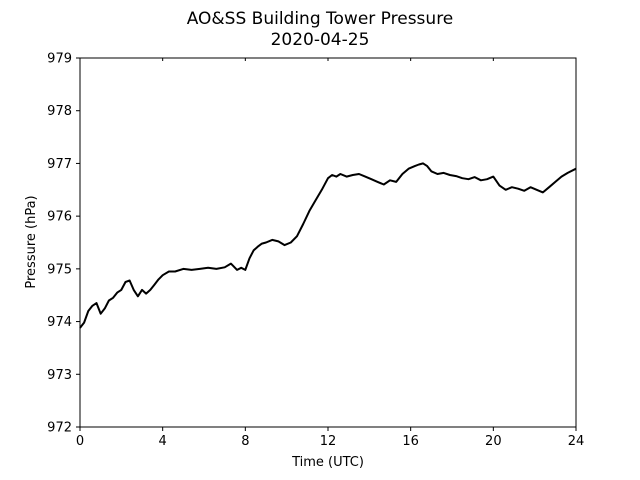 This screenshot has width=640, height=480. Describe the element at coordinates (59, 428) in the screenshot. I see `y-tick-label: 972` at that location.